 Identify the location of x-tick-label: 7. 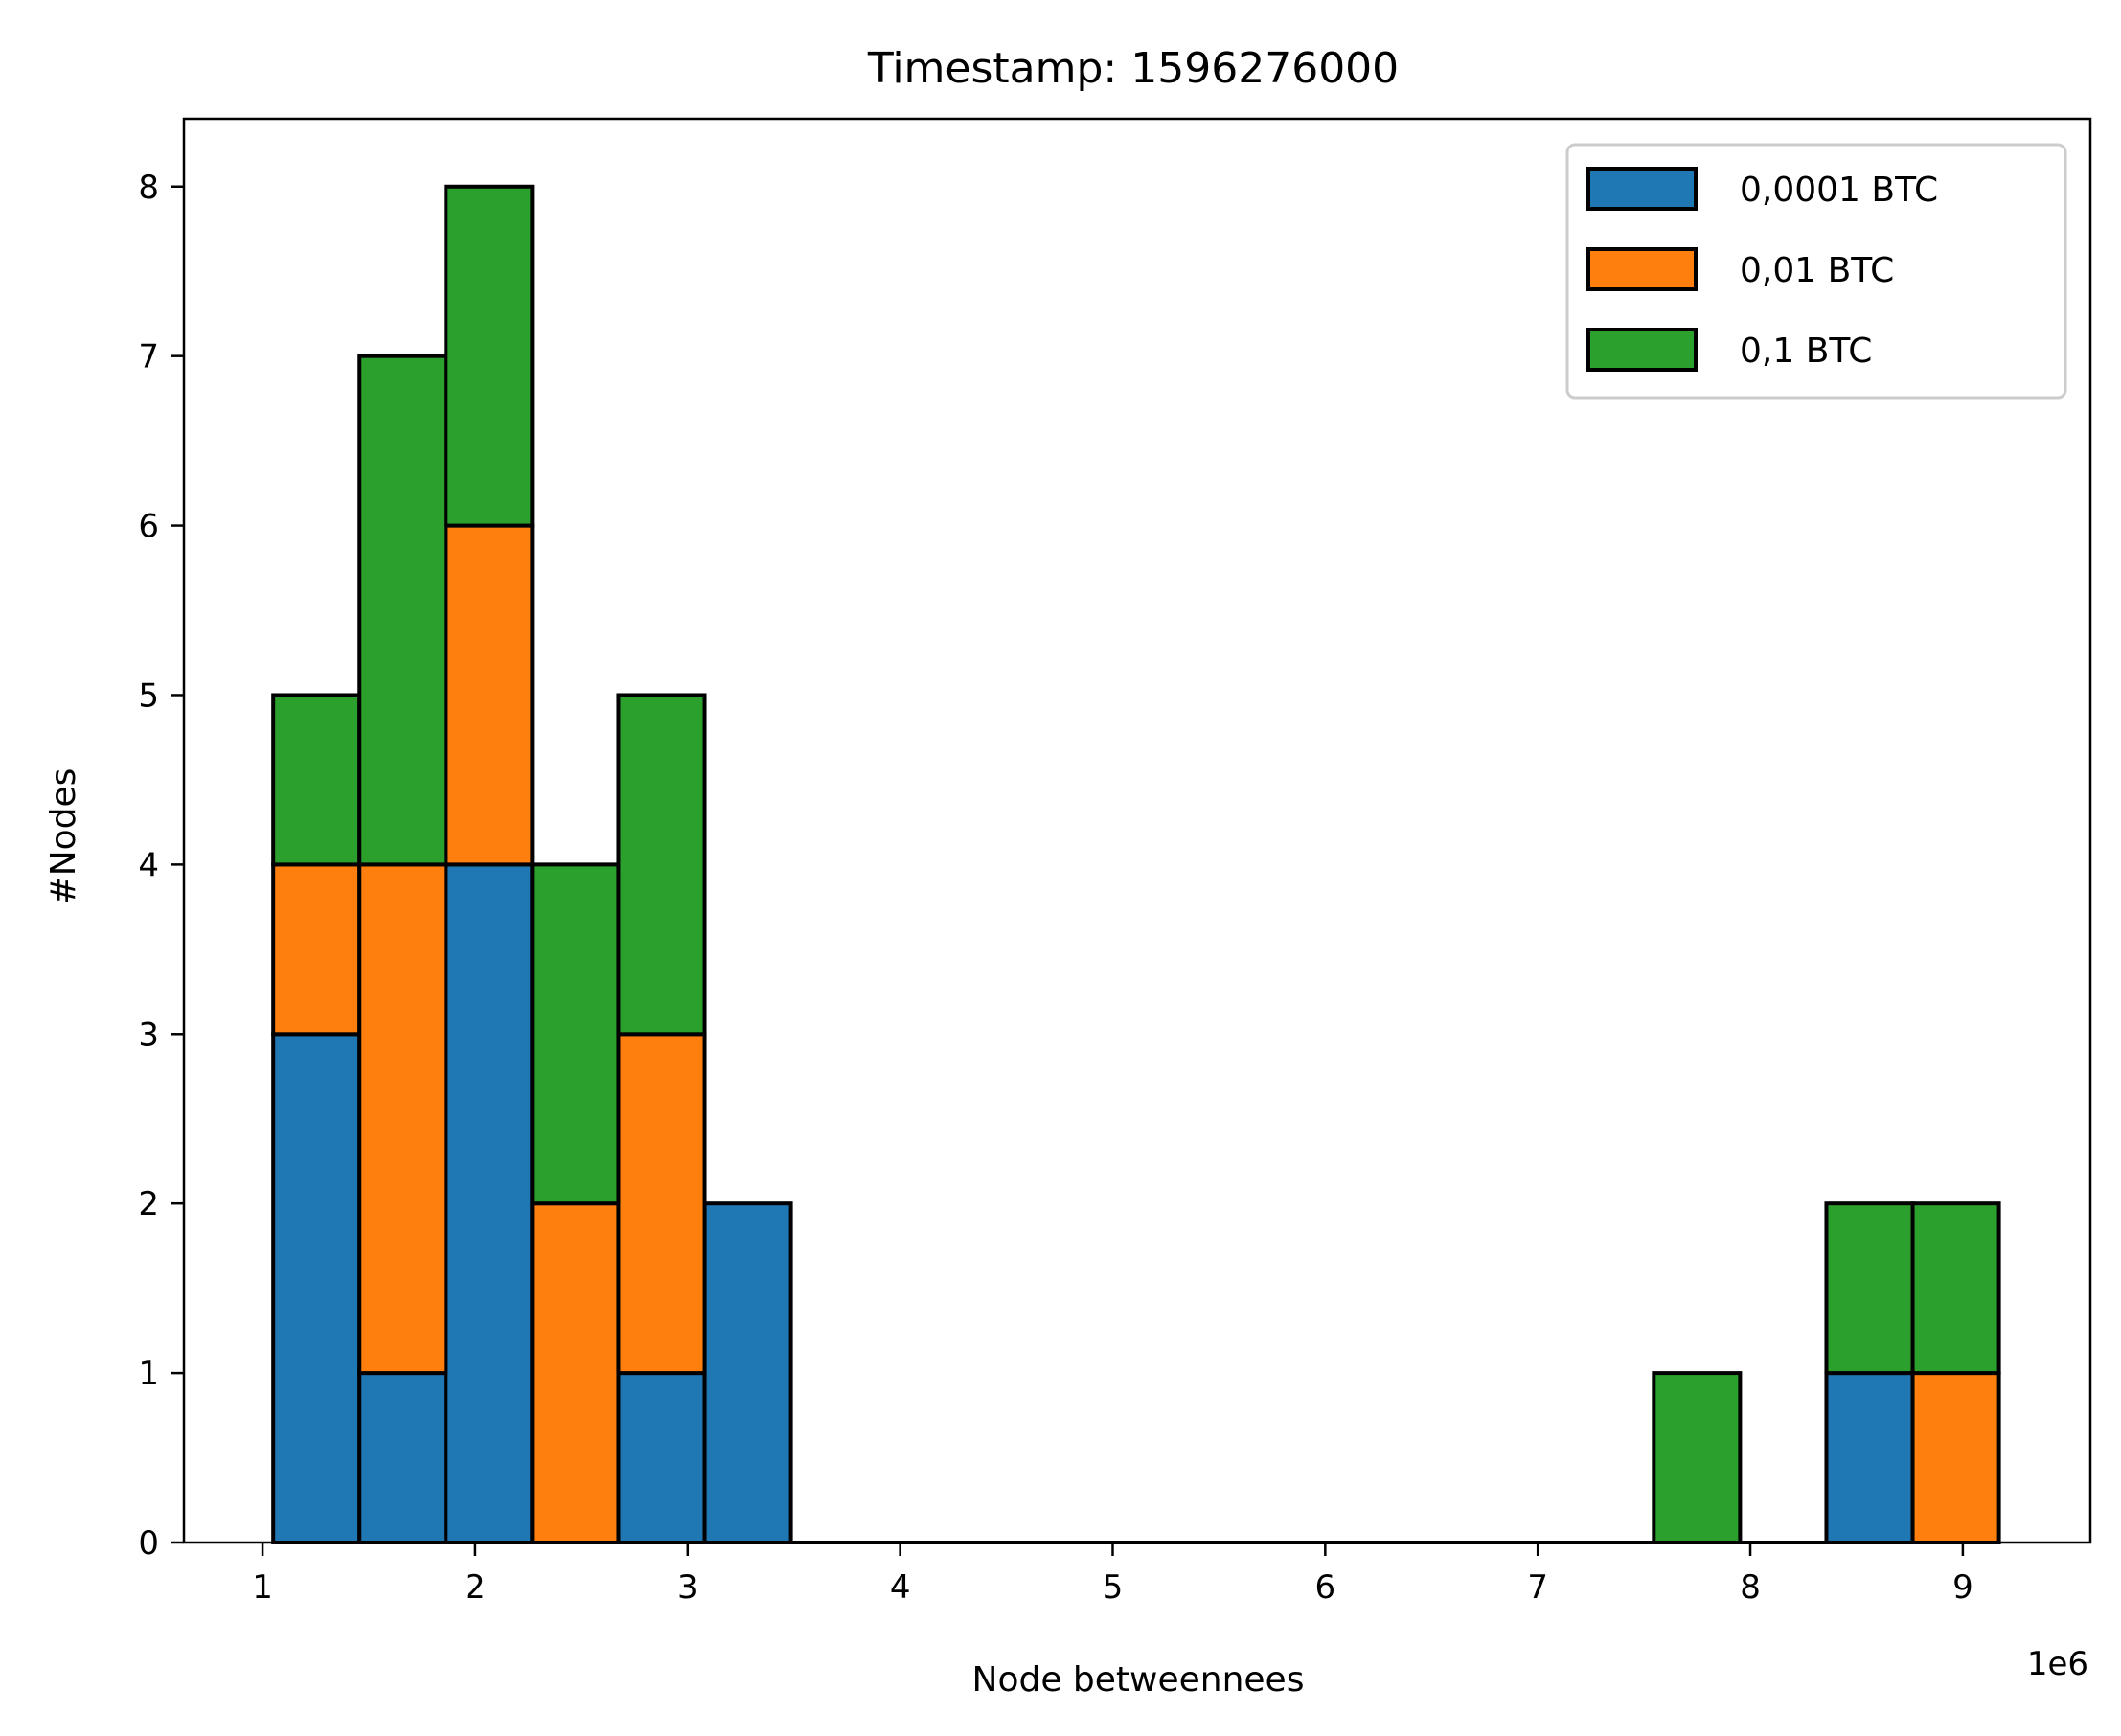
(1538, 1588).